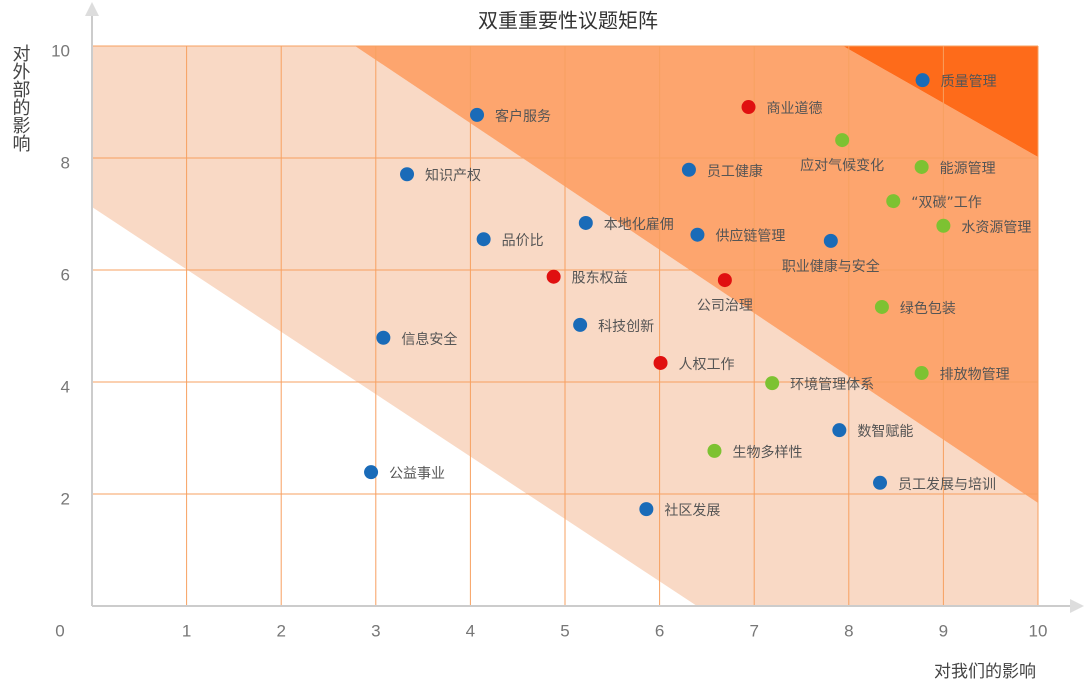 The width and height of the screenshot is (1084, 684). I want to click on x-tick-label: 8, so click(848, 630).